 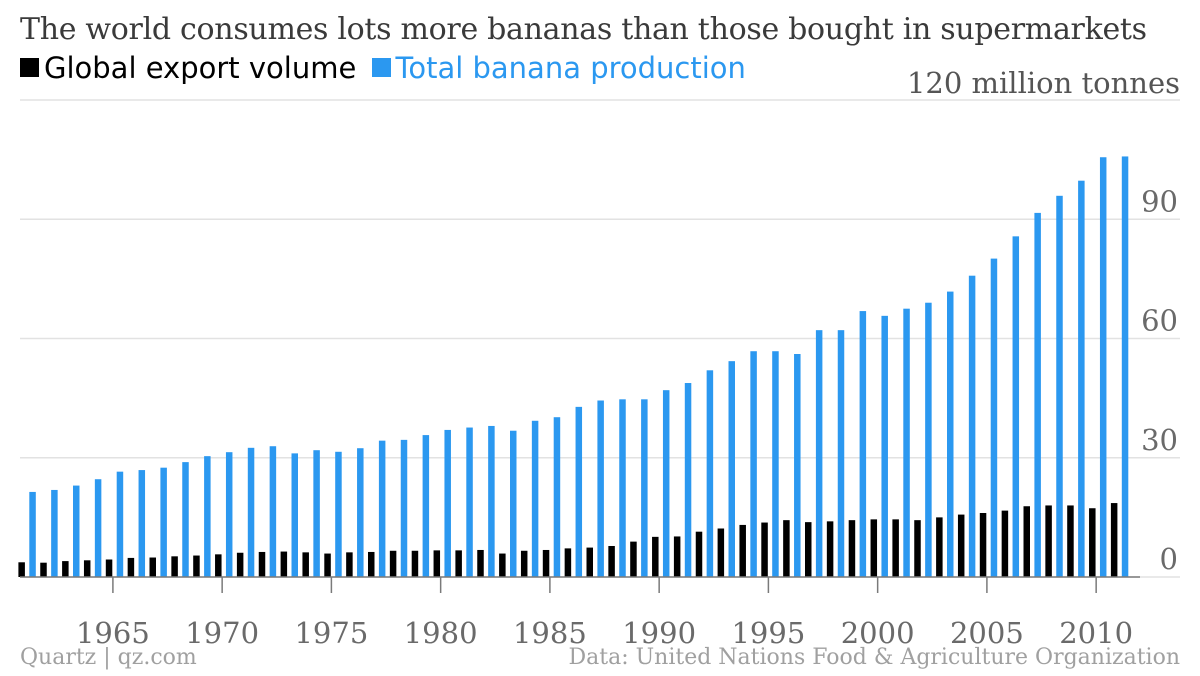 What do you see at coordinates (987, 633) in the screenshot?
I see `x-tick-label: 2005` at bounding box center [987, 633].